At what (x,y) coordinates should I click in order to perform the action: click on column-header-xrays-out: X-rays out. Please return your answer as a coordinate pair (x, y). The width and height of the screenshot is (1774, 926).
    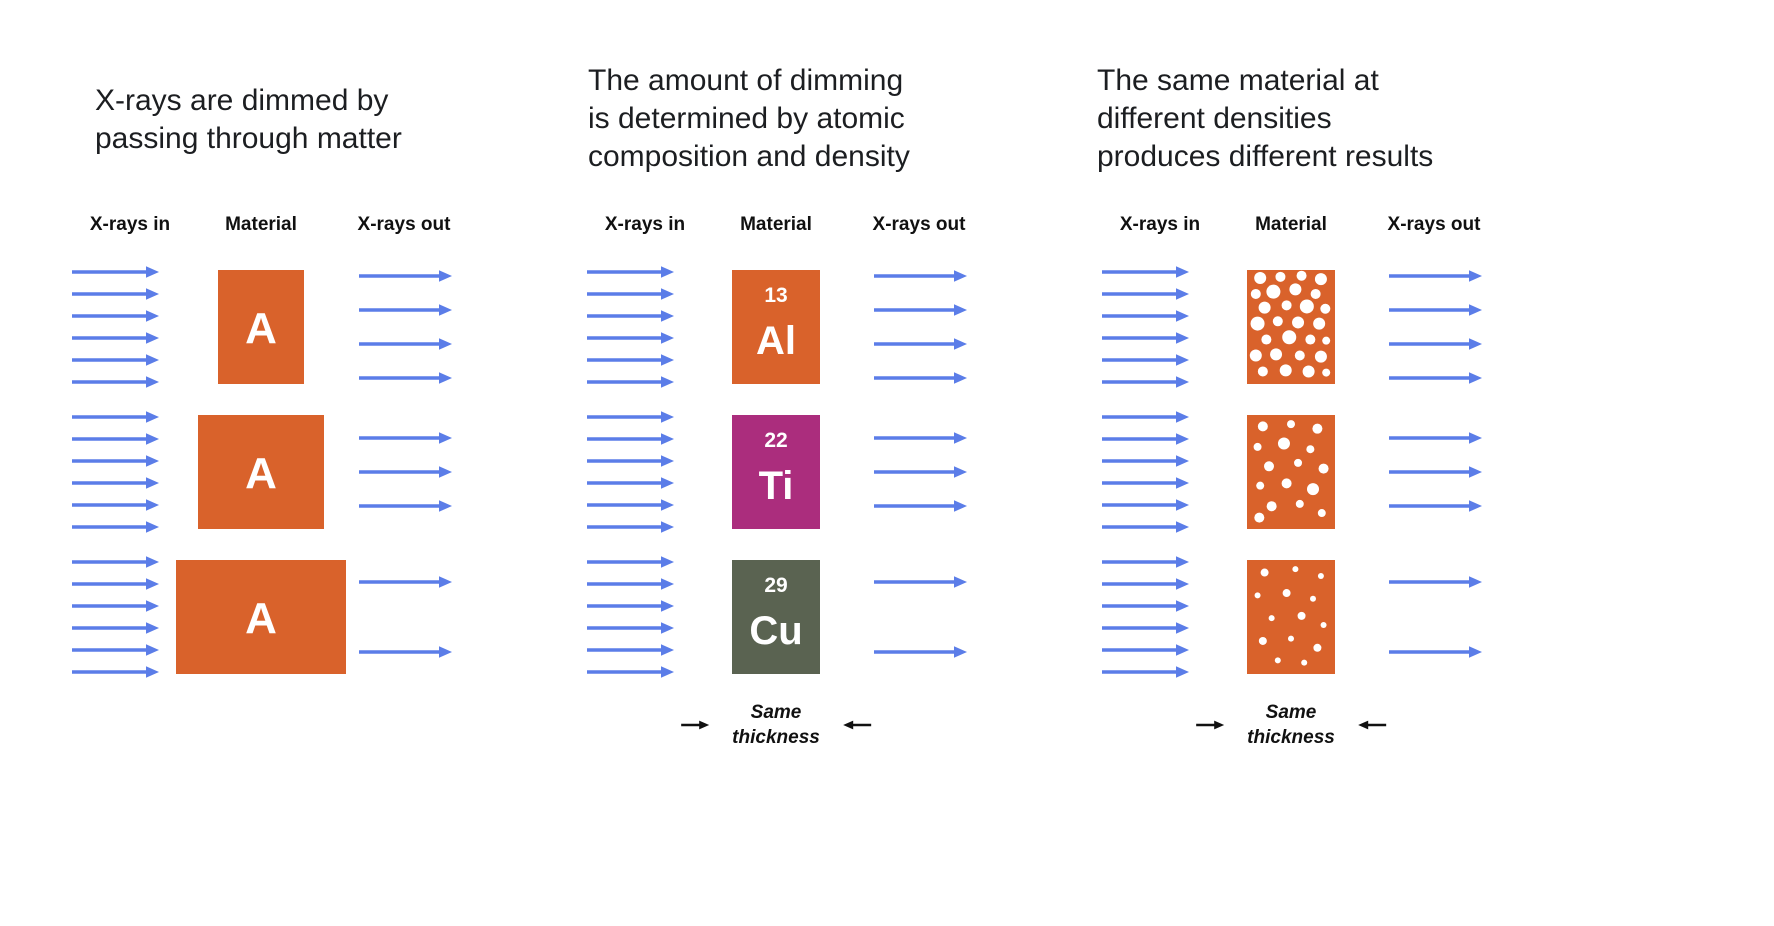
    Looking at the image, I should click on (404, 224).